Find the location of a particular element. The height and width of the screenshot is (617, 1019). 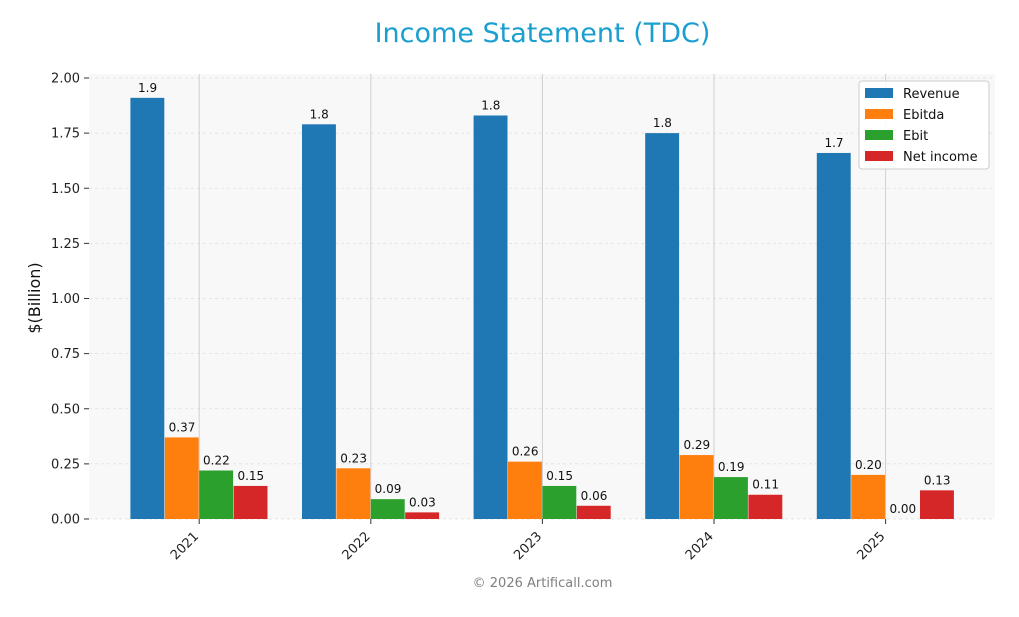

bar-net-income-2022 is located at coordinates (422, 515).